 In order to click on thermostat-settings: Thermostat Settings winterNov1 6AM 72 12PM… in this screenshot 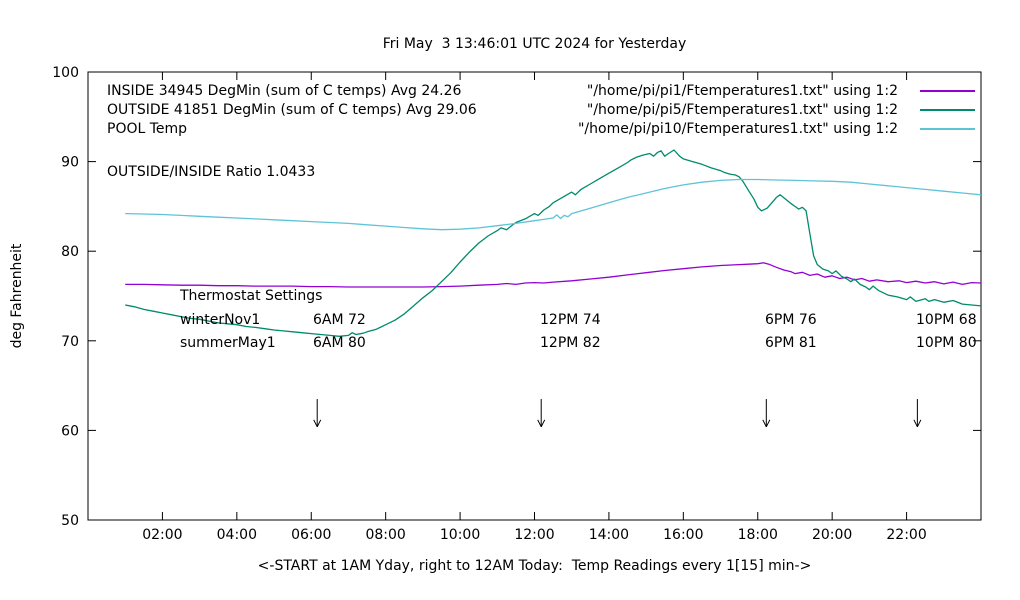, I will do `click(585, 325)`.